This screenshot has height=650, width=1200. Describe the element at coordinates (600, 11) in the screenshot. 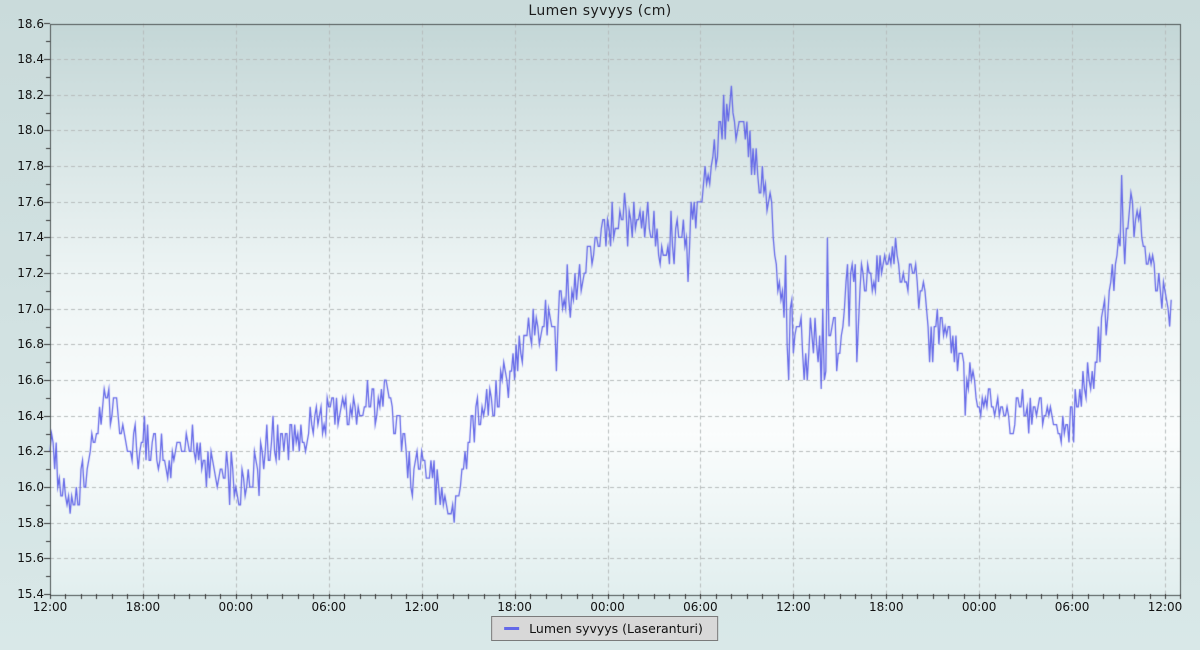

I see `chart-title: Lumen syvyys (cm)` at that location.